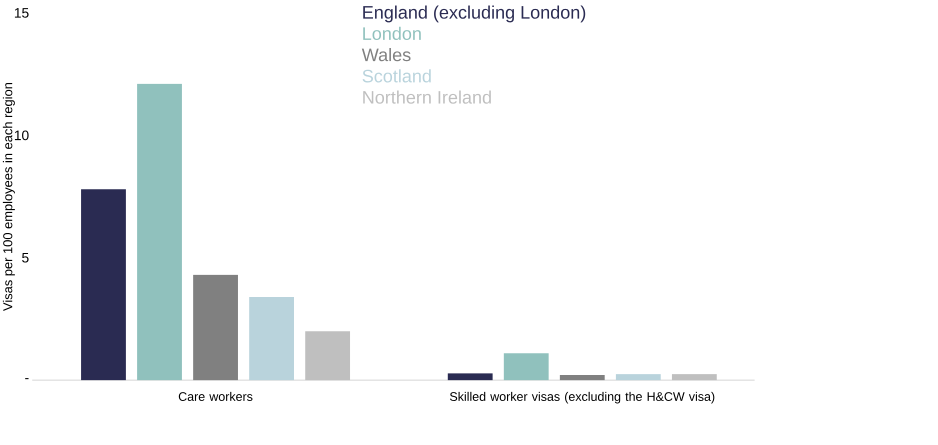 The width and height of the screenshot is (938, 445). I want to click on y-tick-label: -, so click(27, 379).